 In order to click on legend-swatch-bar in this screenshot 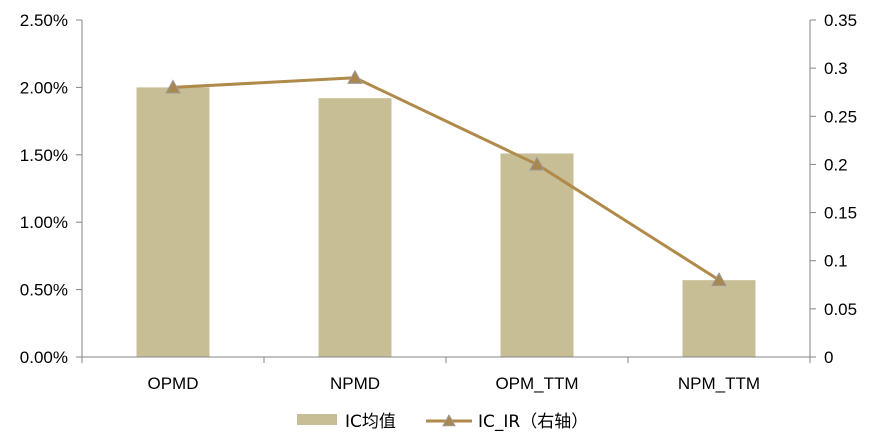, I will do `click(317, 419)`.